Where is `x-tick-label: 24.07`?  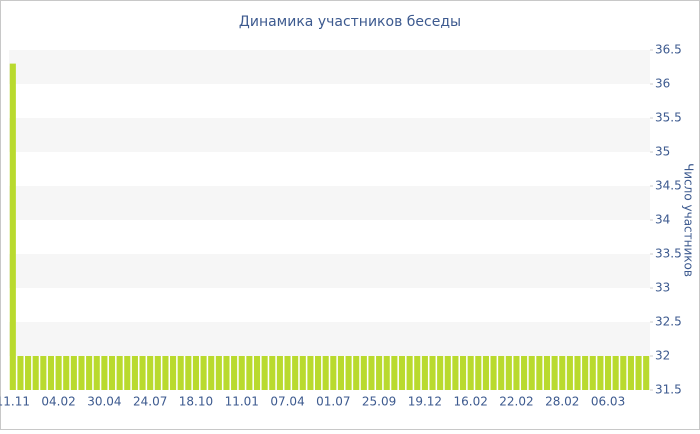 x-tick-label: 24.07 is located at coordinates (150, 402).